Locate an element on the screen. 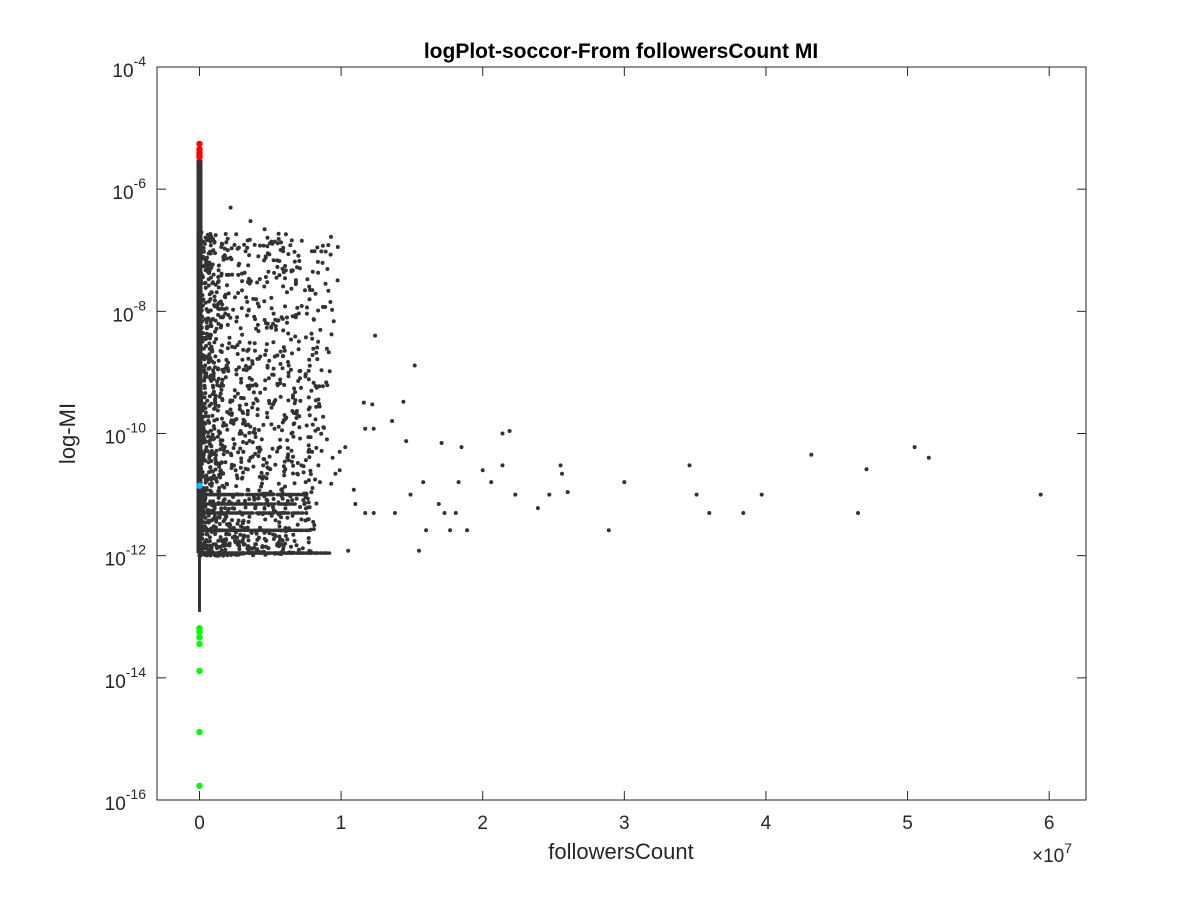 This screenshot has height=900, width=1200. y-tick-base: 10 is located at coordinates (122, 193).